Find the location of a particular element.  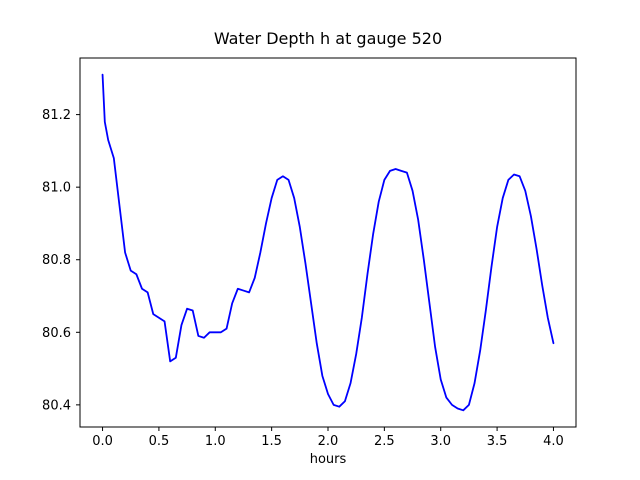

y-tick-label: 81.2 is located at coordinates (56, 115).